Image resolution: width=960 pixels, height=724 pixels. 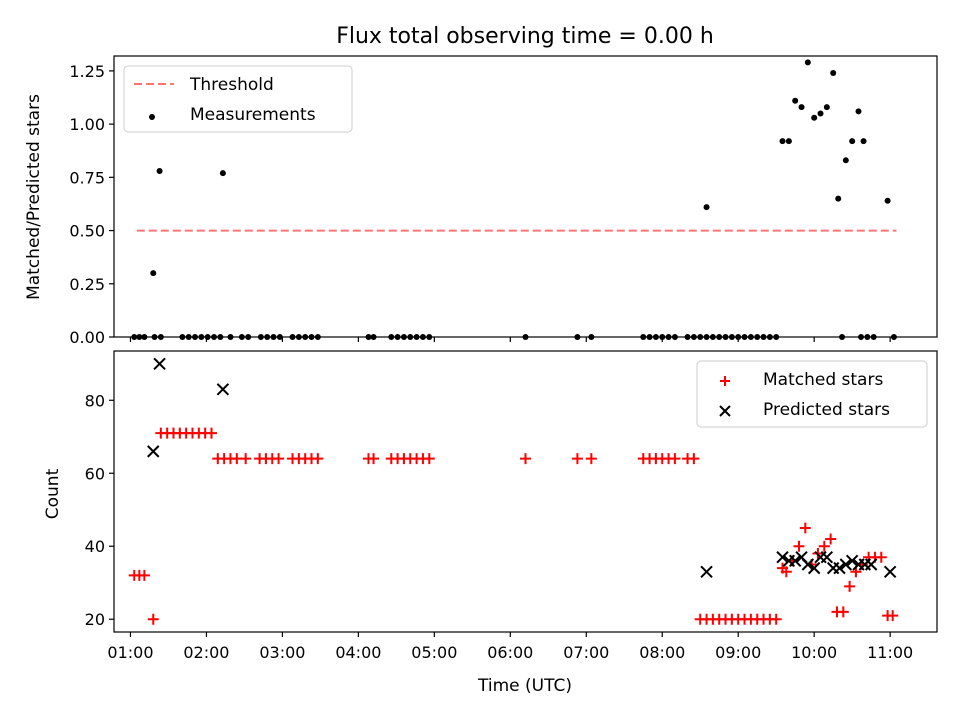 I want to click on y-tick-label: 1.00, so click(x=87, y=124).